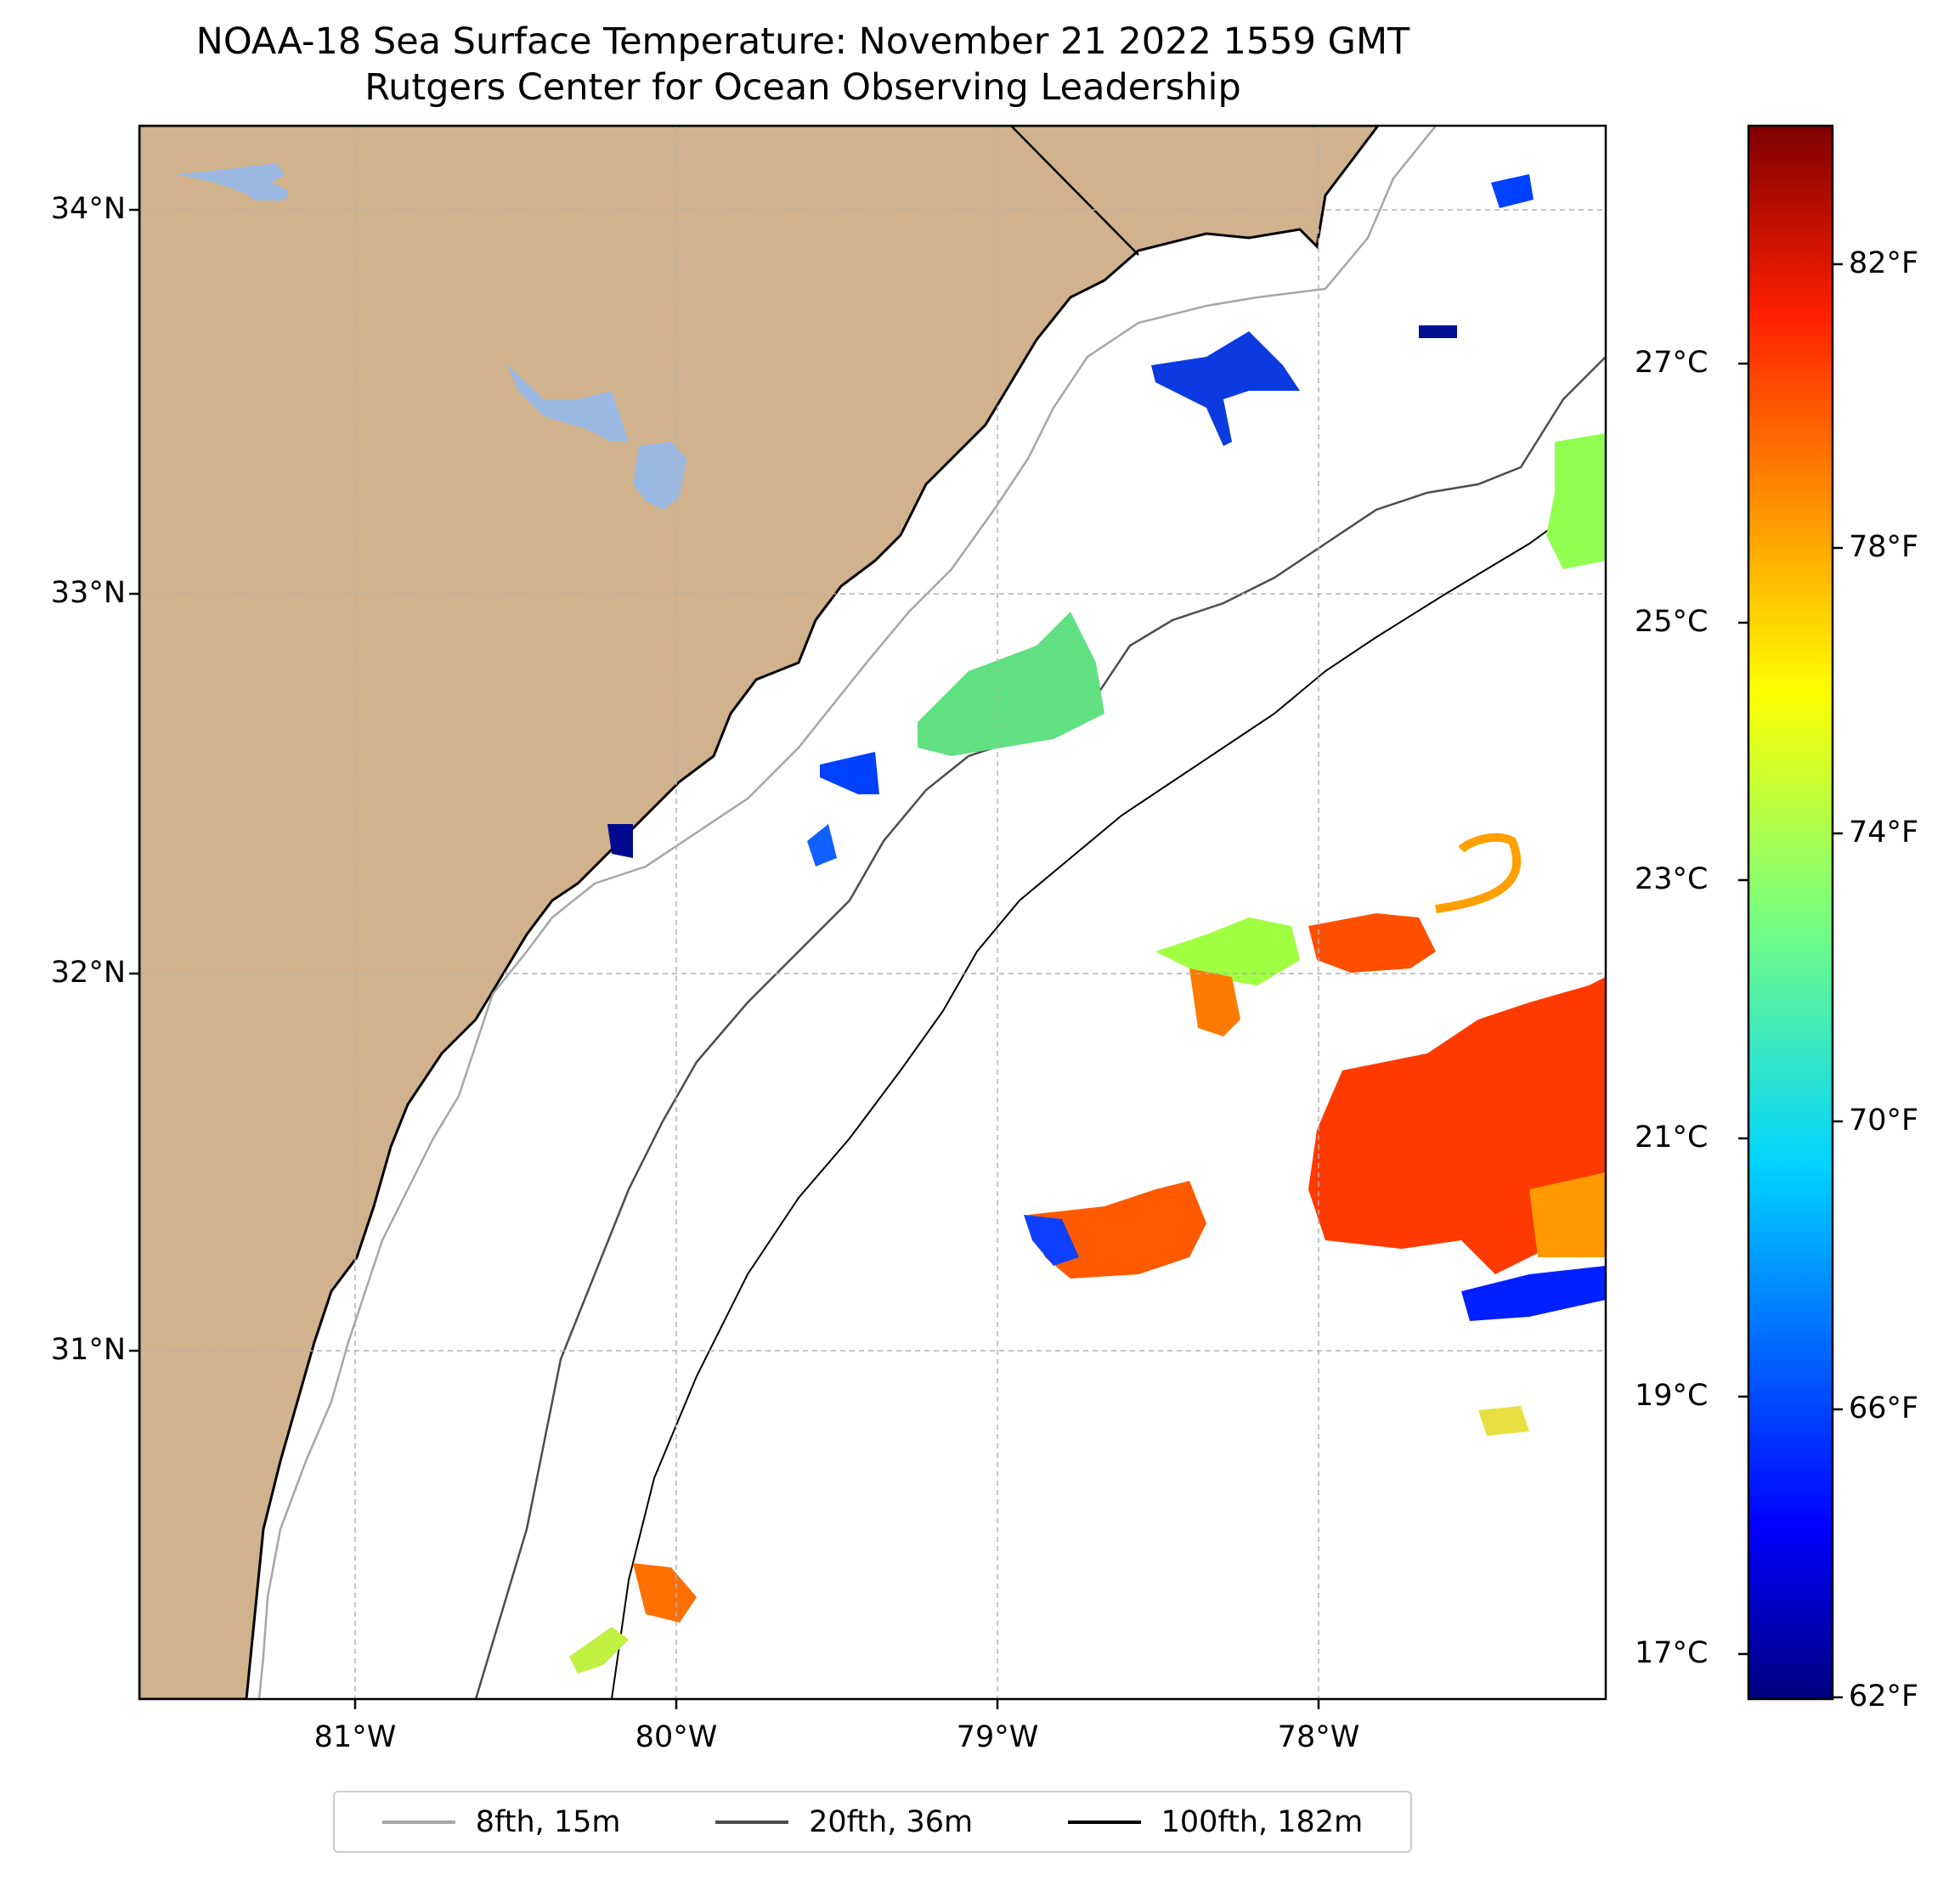  I want to click on legend-swatch-8fth, so click(418, 1822).